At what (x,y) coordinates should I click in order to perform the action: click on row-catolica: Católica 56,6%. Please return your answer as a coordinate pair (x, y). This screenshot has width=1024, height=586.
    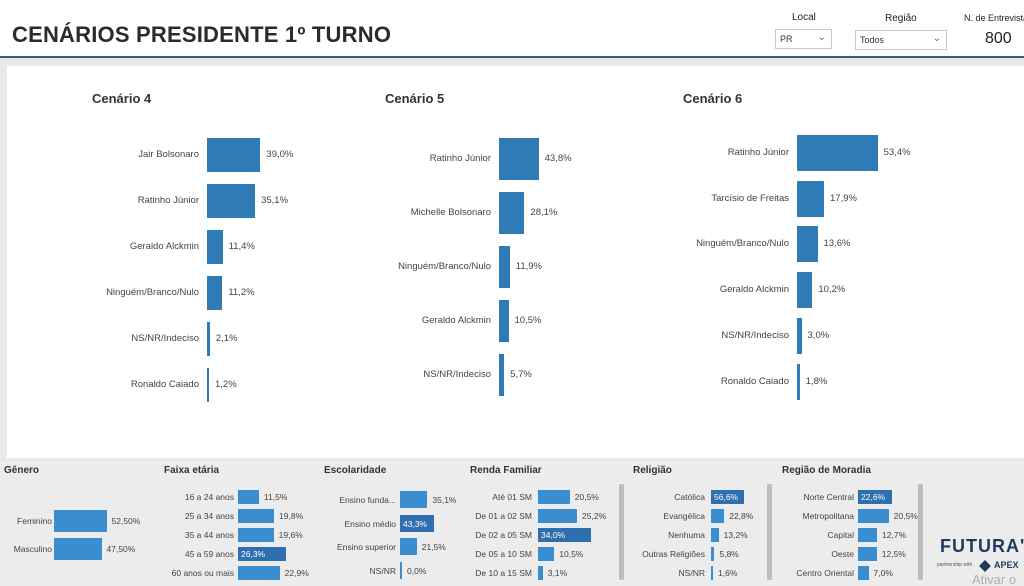
    Looking at the image, I should click on (703, 497).